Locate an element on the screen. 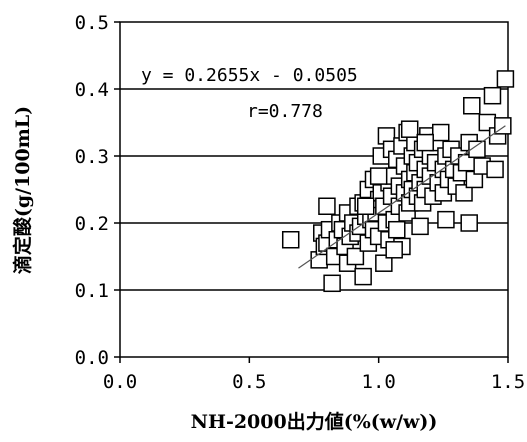 This screenshot has height=442, width=527. x-axis-title: NH-2000出力値(%(w/w)) is located at coordinates (314, 421).